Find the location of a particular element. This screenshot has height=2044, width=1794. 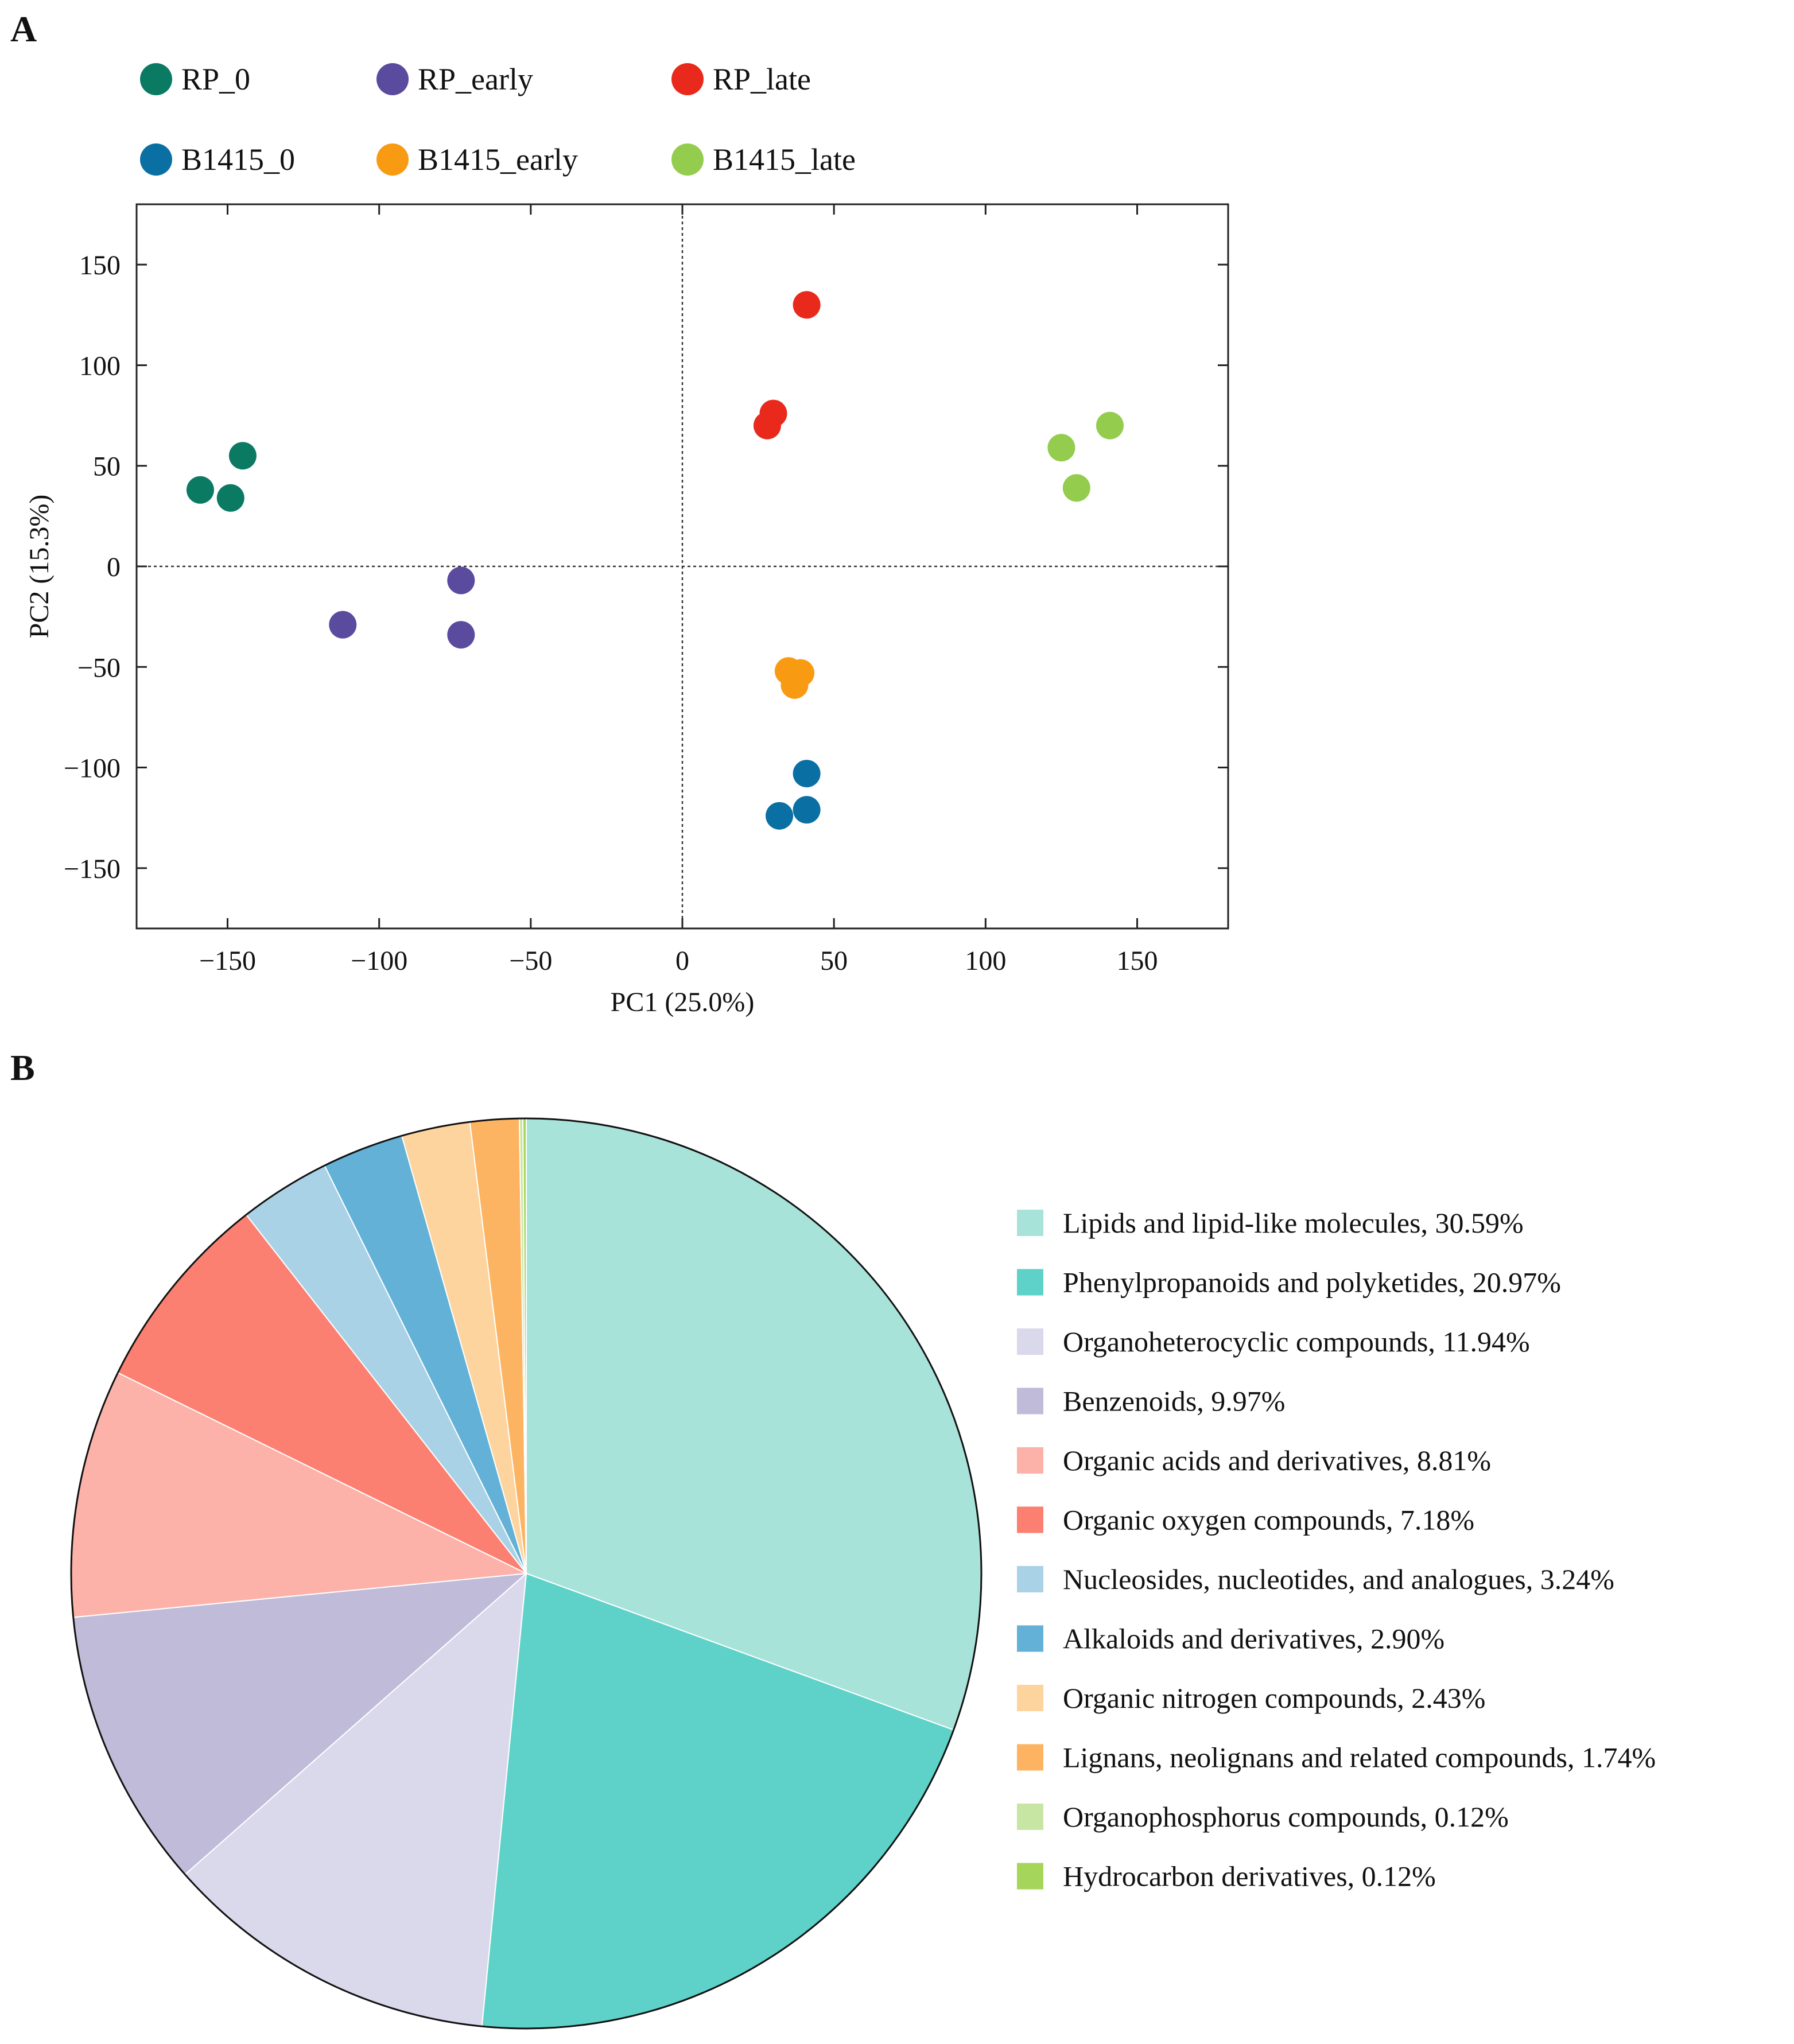

x-tick-label: 100 is located at coordinates (985, 961).